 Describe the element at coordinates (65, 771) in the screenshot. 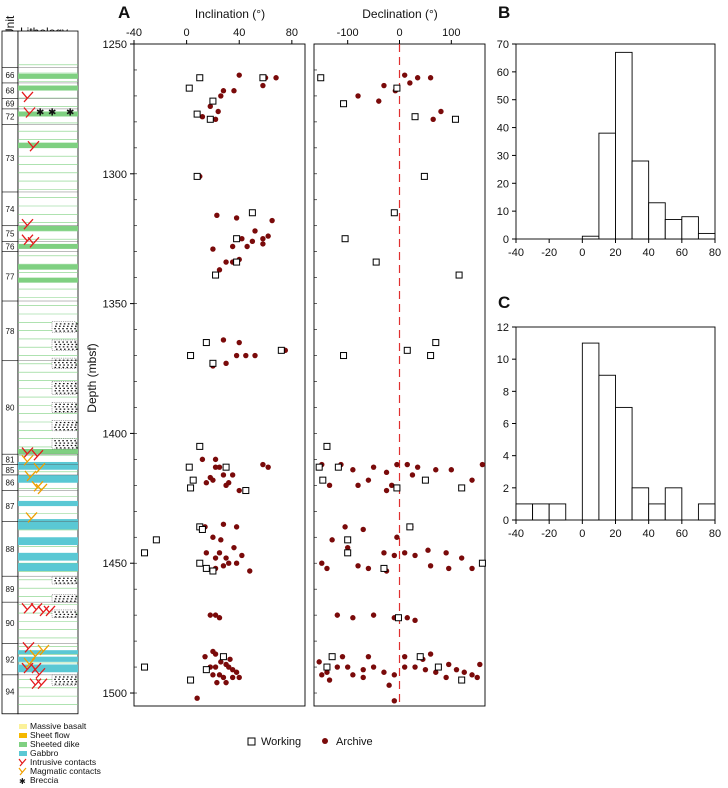

I see `lithology-legend-label: Magmatic contacts` at that location.